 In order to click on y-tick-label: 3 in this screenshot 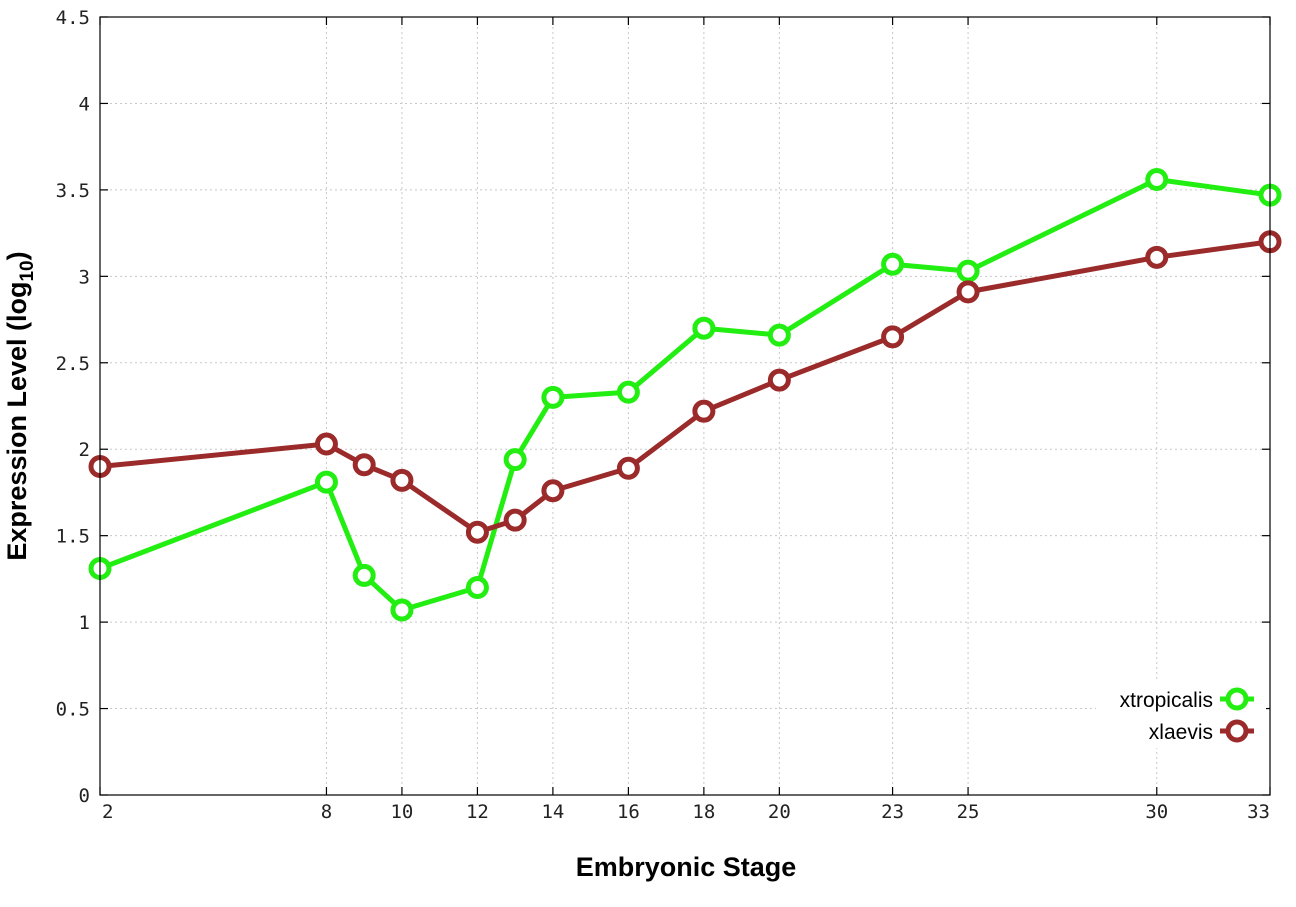, I will do `click(84, 277)`.